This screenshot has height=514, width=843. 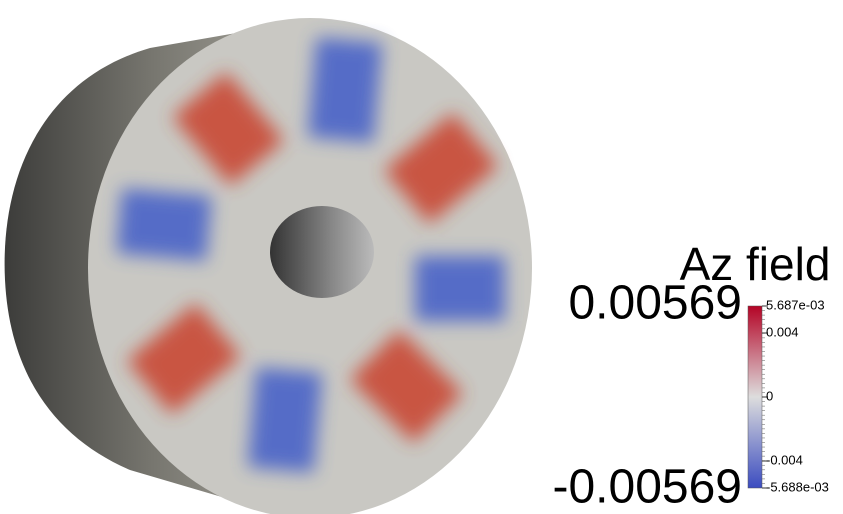 What do you see at coordinates (769, 395) in the screenshot?
I see `tick-label: 0` at bounding box center [769, 395].